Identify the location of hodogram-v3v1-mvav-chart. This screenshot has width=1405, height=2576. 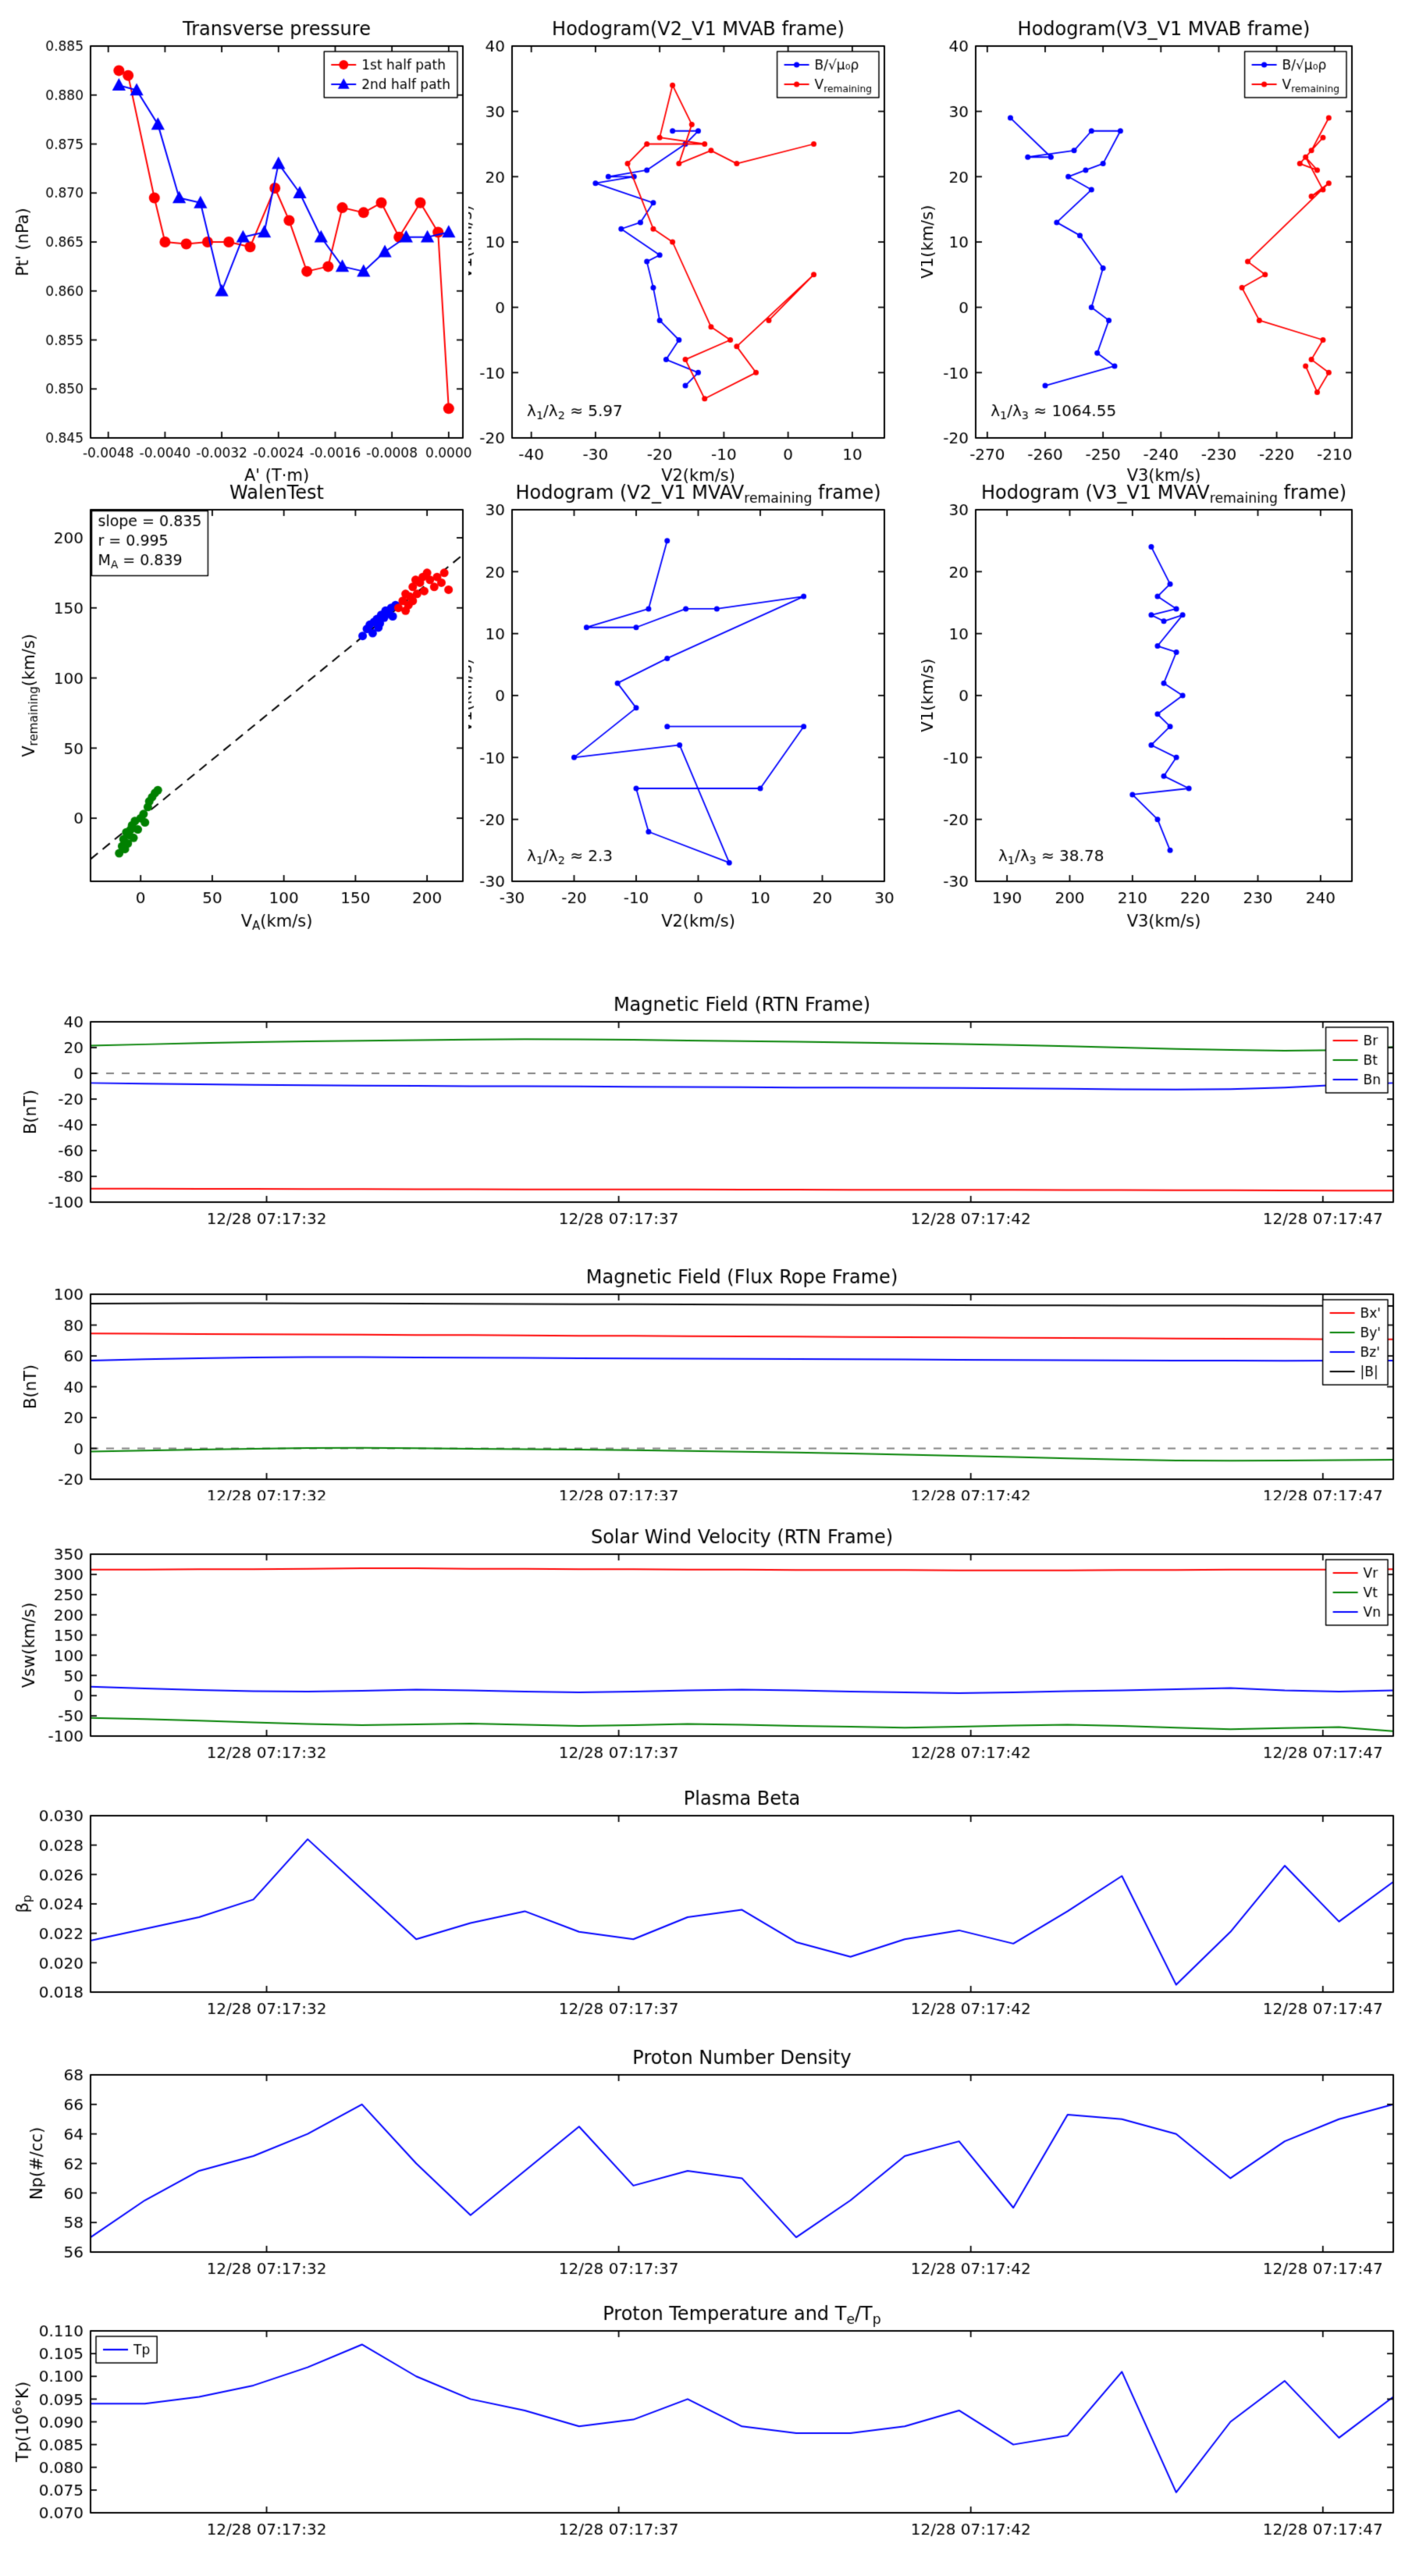
(1163, 706).